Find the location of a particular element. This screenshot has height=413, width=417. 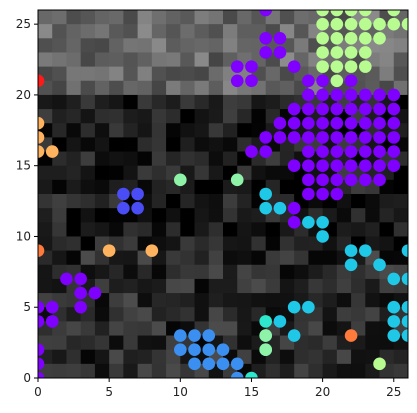

y-tick-label: 5 is located at coordinates (27, 307).